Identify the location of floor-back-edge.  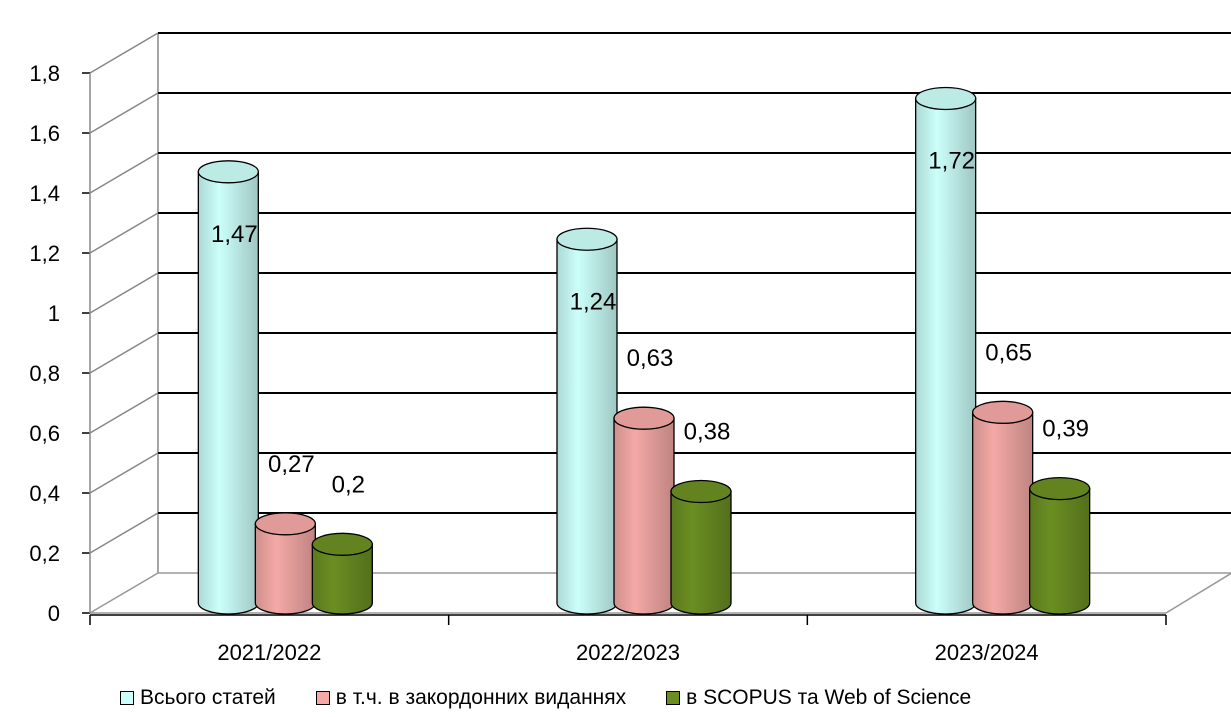
(660, 593).